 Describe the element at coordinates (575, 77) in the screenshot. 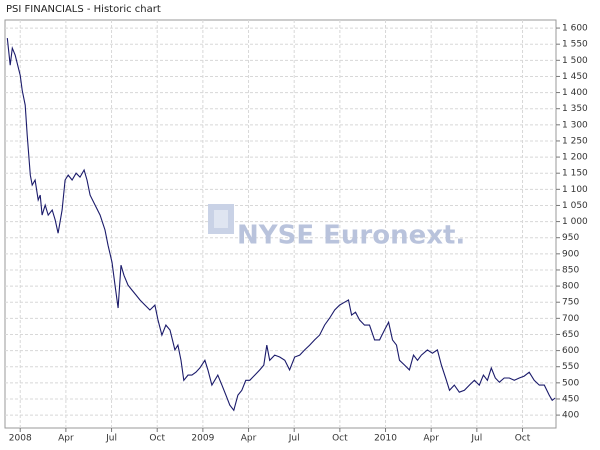

I see `y-tick-label: 1 450` at that location.